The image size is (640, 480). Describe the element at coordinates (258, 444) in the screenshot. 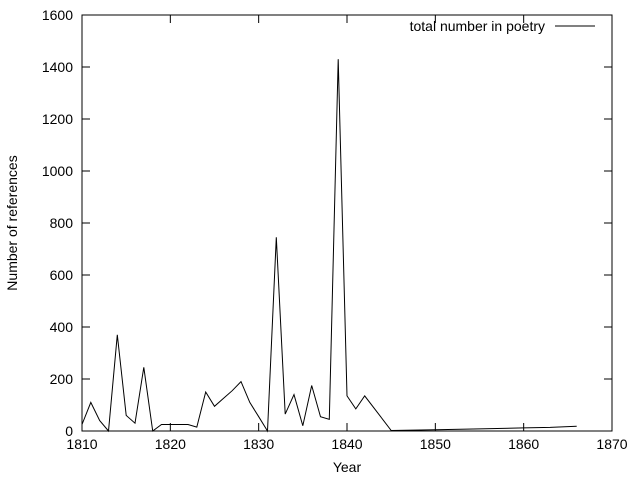

I see `x-tick-label: 1830` at that location.